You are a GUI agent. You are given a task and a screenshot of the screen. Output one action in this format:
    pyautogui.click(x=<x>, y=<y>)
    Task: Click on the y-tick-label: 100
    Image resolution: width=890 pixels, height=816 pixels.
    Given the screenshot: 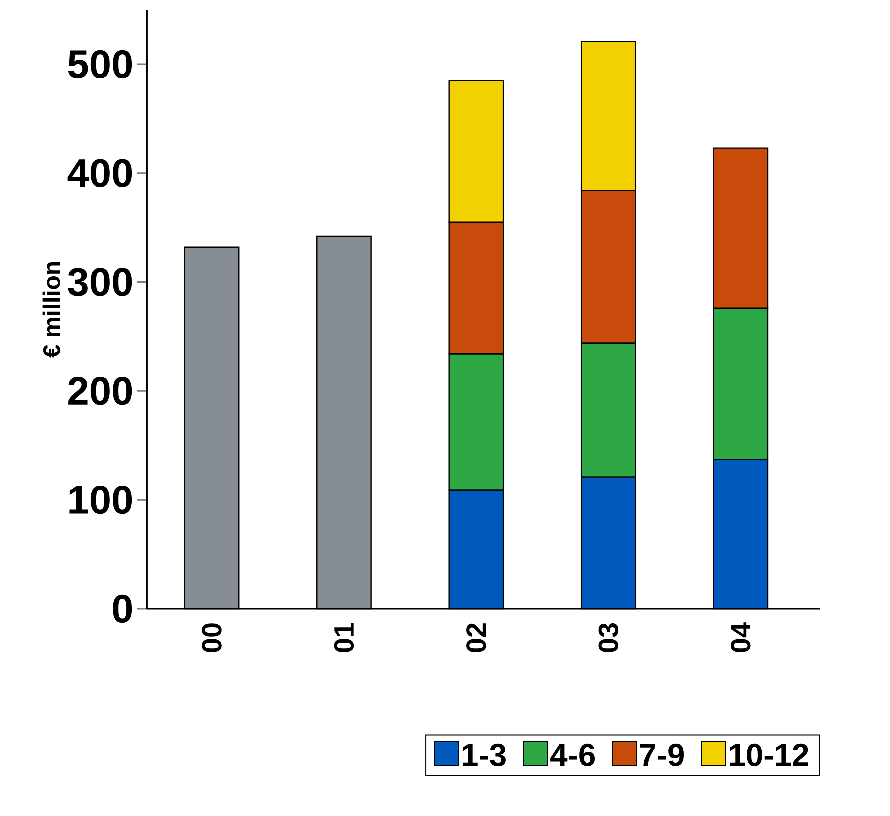 What is the action you would take?
    pyautogui.click(x=101, y=500)
    